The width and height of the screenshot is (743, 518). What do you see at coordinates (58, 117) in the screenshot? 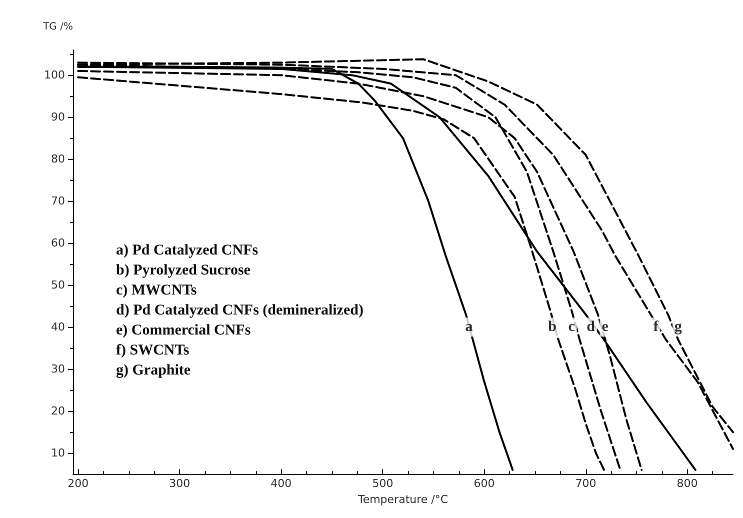
I see `y-tick-label: 90` at bounding box center [58, 117].